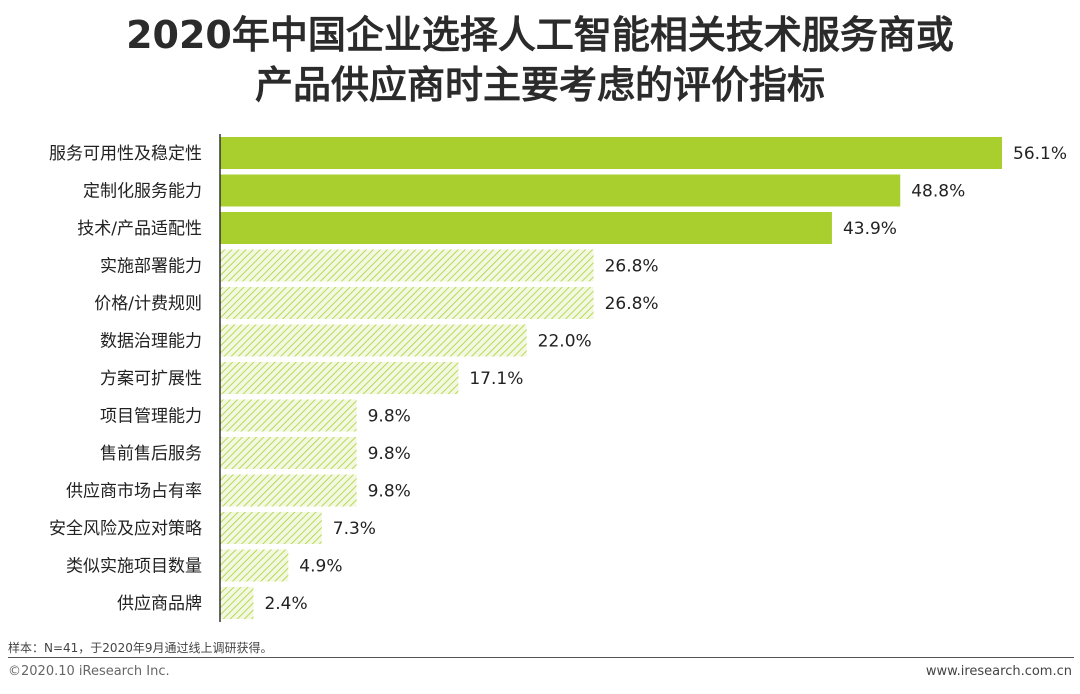  I want to click on value-label: 43.9%, so click(870, 229).